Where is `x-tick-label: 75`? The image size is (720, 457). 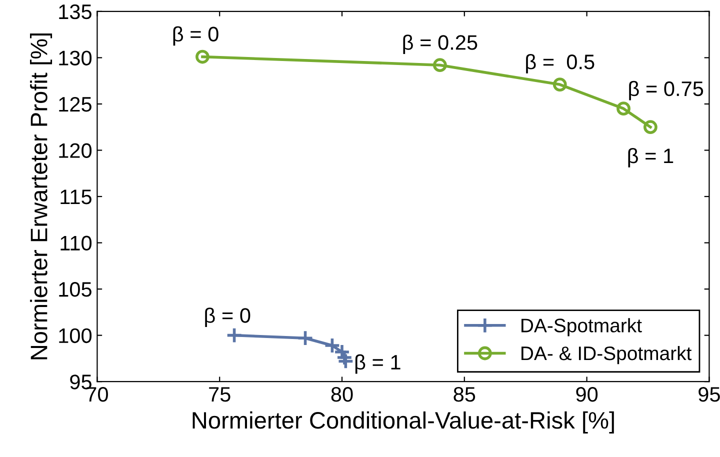
x-tick-label: 75 is located at coordinates (219, 394).